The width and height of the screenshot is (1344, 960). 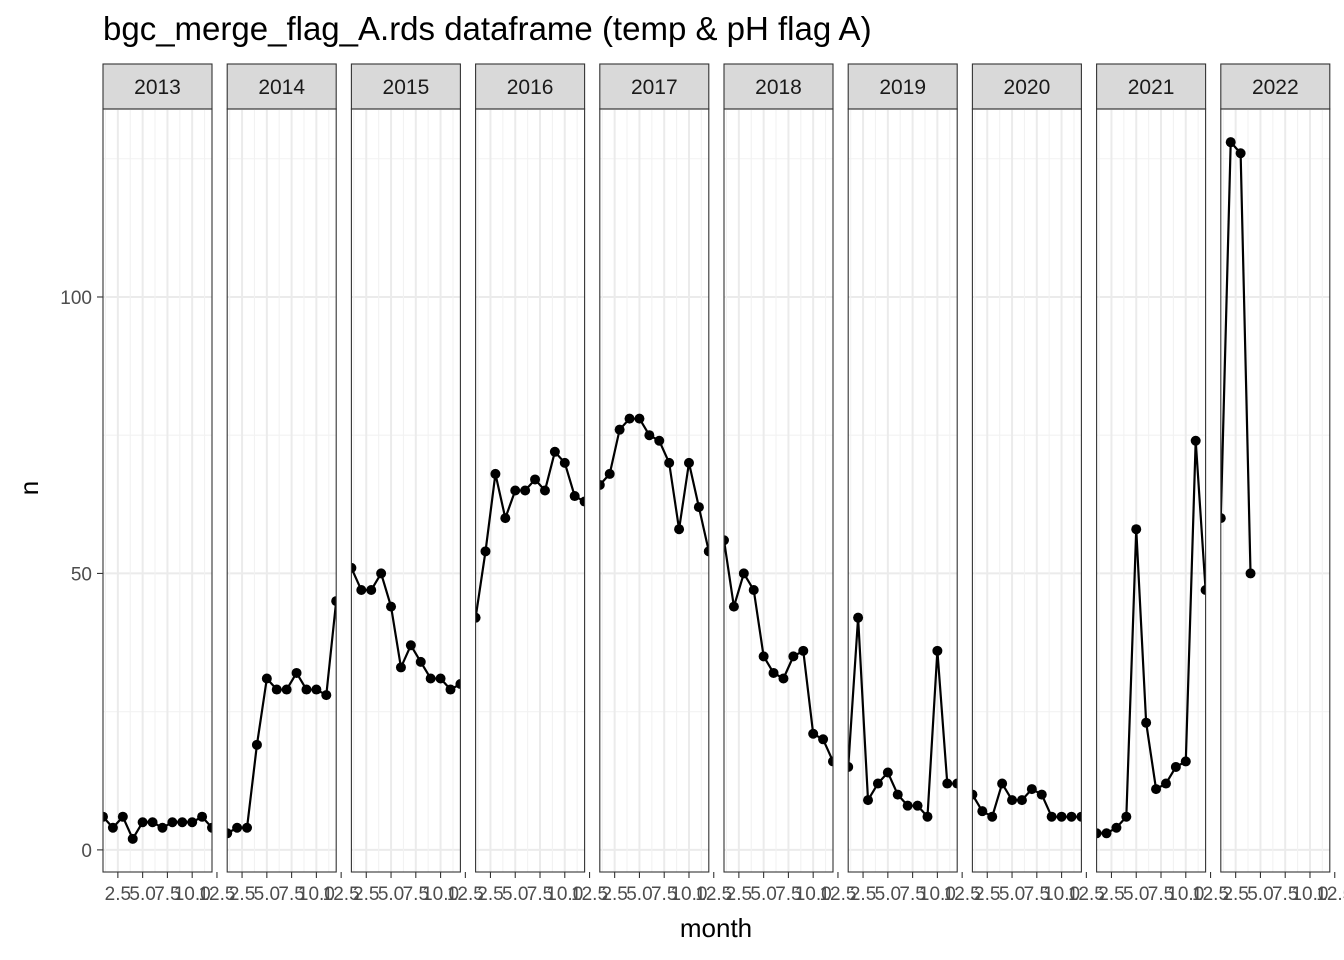 What do you see at coordinates (654, 87) in the screenshot?
I see `facet-strip-label: 2017` at bounding box center [654, 87].